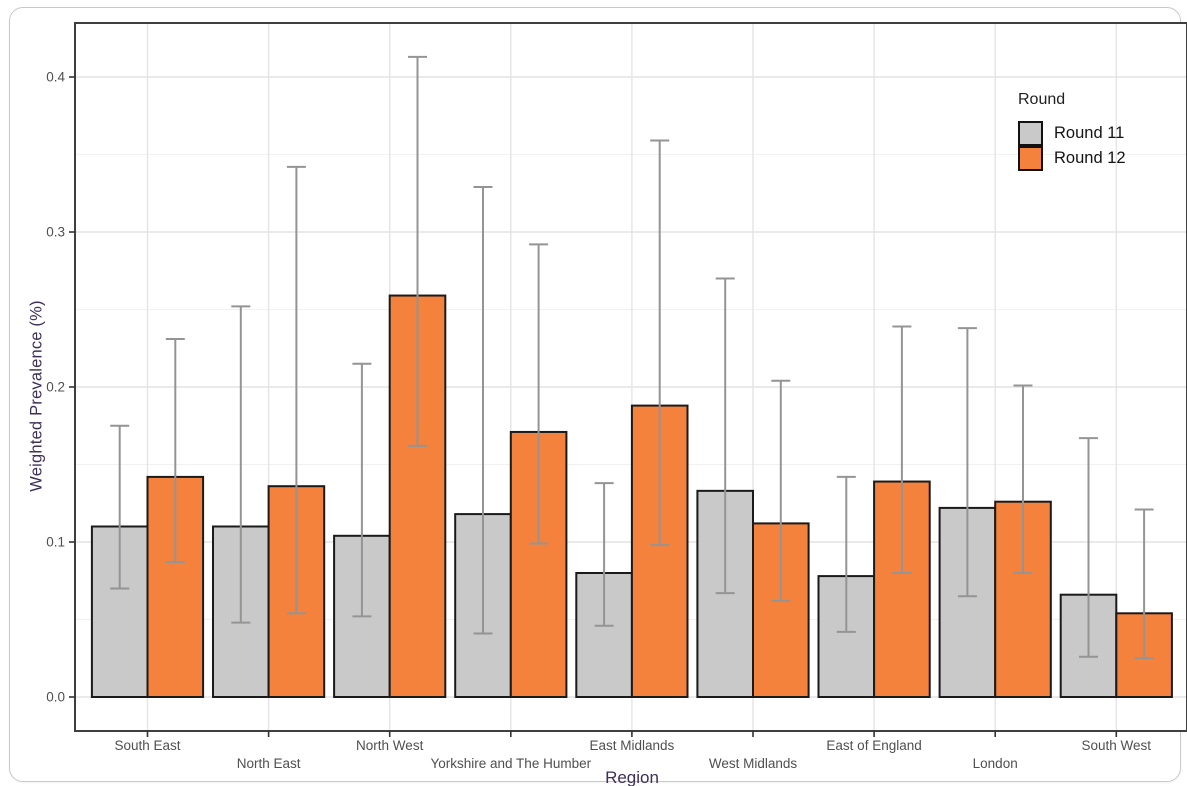 This screenshot has height=786, width=1187. Describe the element at coordinates (147, 745) in the screenshot. I see `x-tick-label-south-east: South East` at that location.